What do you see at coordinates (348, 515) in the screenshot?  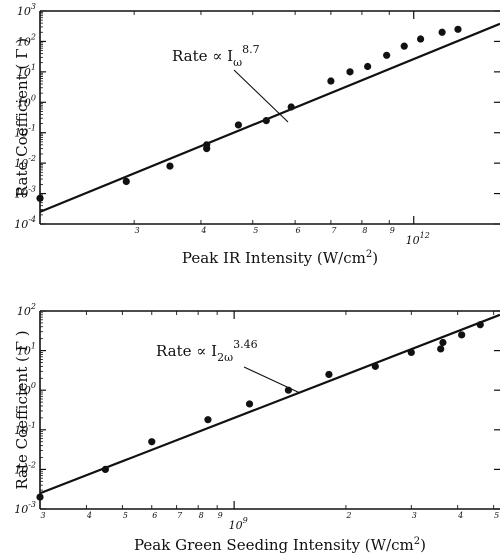 I see `x-tick-label: 2` at bounding box center [348, 515].